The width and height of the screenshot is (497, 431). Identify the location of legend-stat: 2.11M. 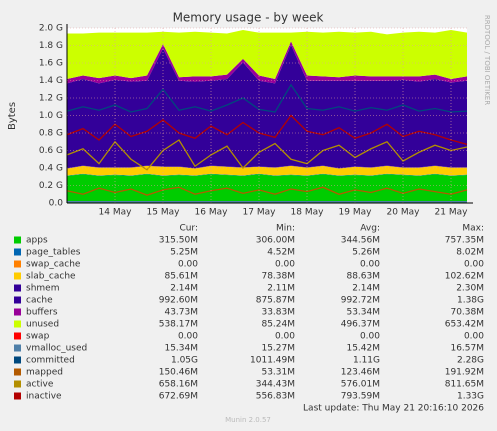
(281, 289).